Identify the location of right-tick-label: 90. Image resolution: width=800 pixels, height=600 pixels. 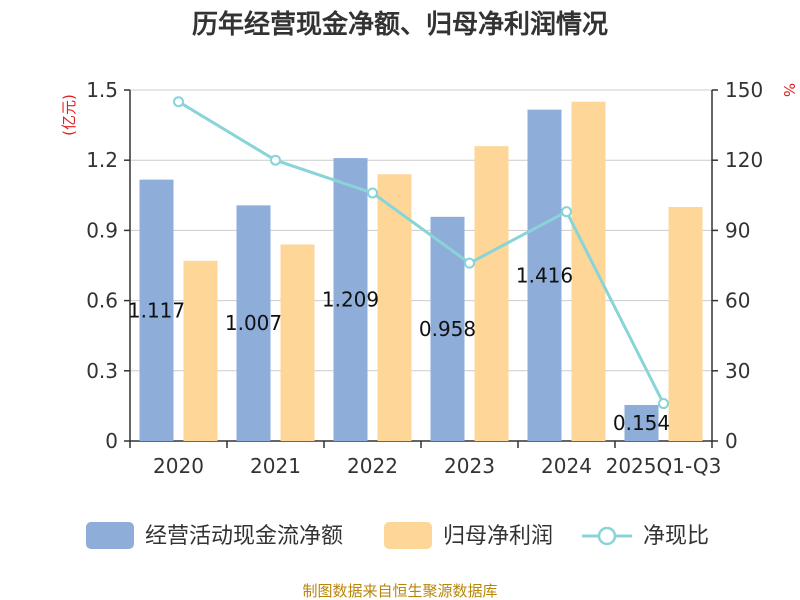
(737, 230).